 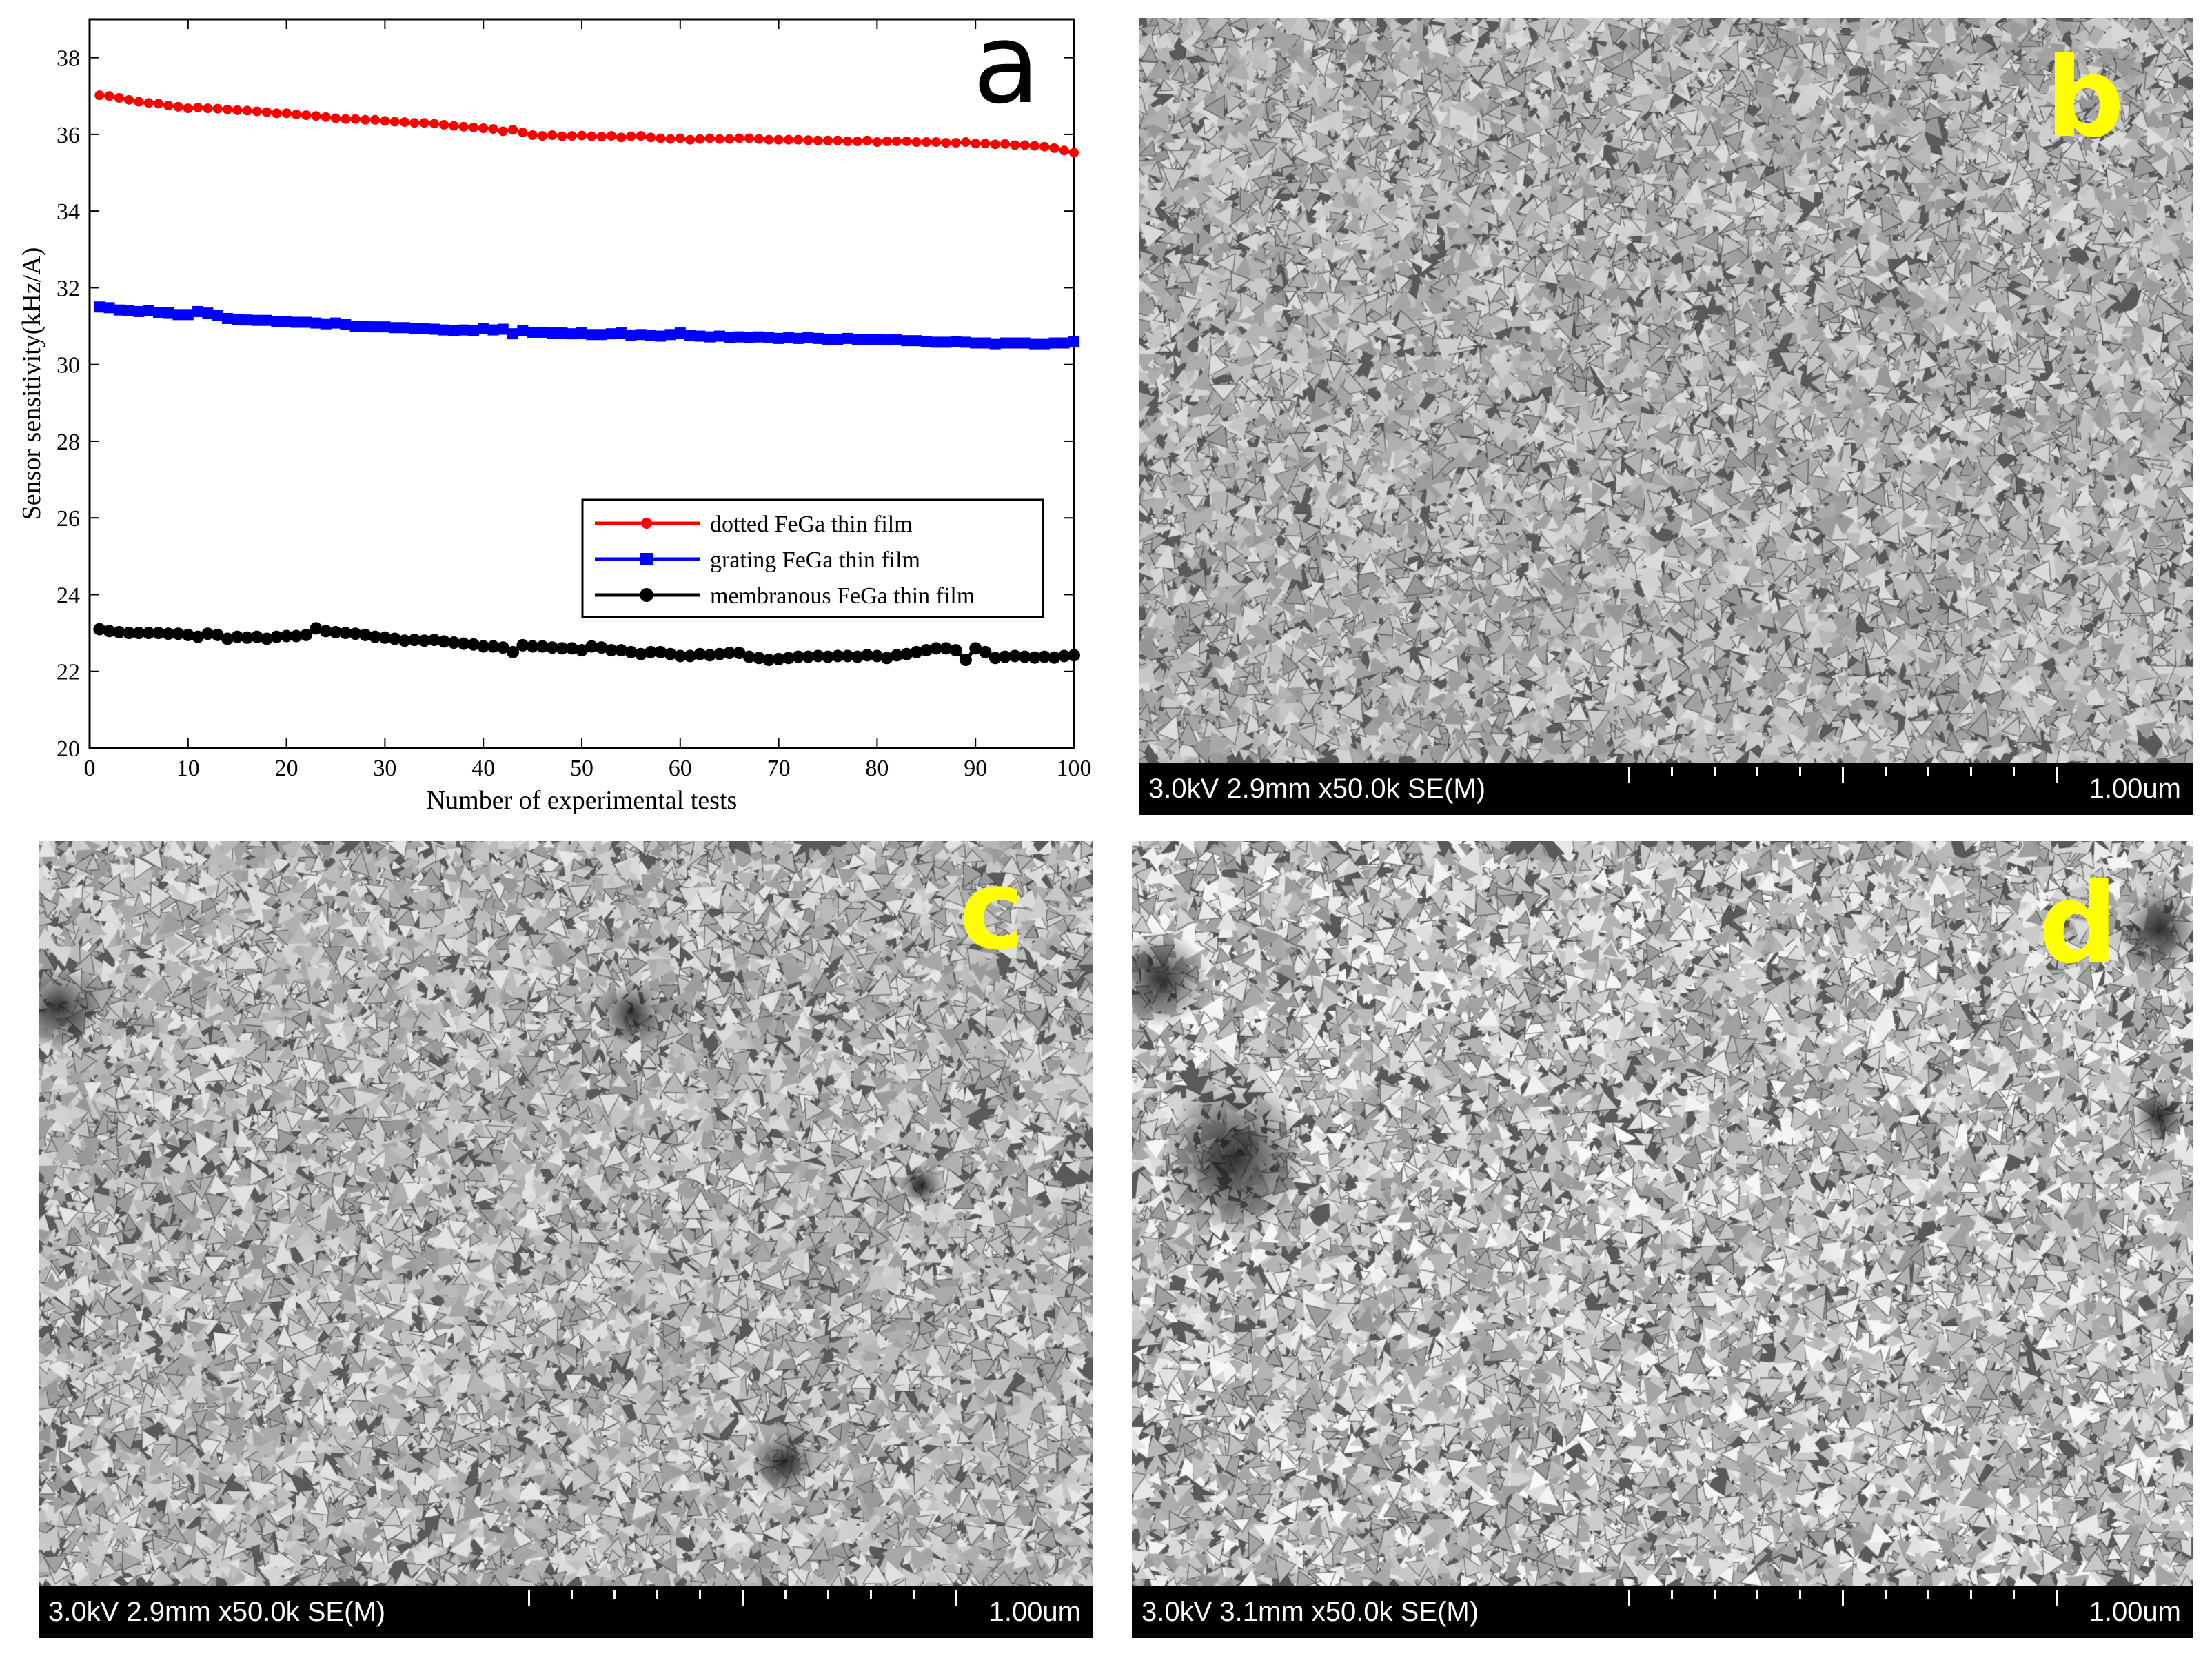 I want to click on x-tick-label: 80, so click(x=877, y=768).